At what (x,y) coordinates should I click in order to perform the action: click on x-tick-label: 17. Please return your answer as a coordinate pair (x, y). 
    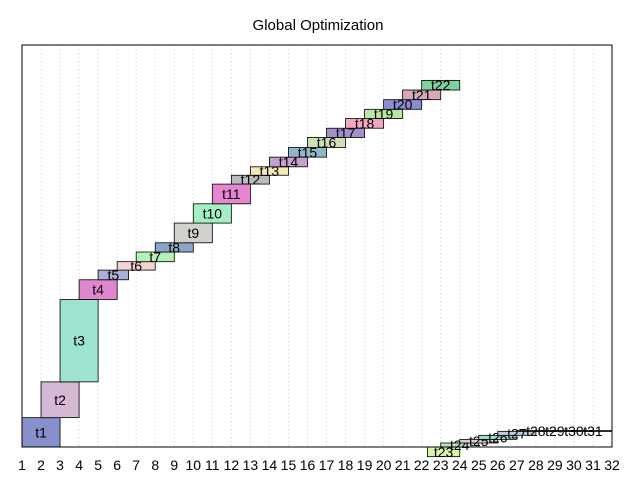
    Looking at the image, I should click on (327, 465).